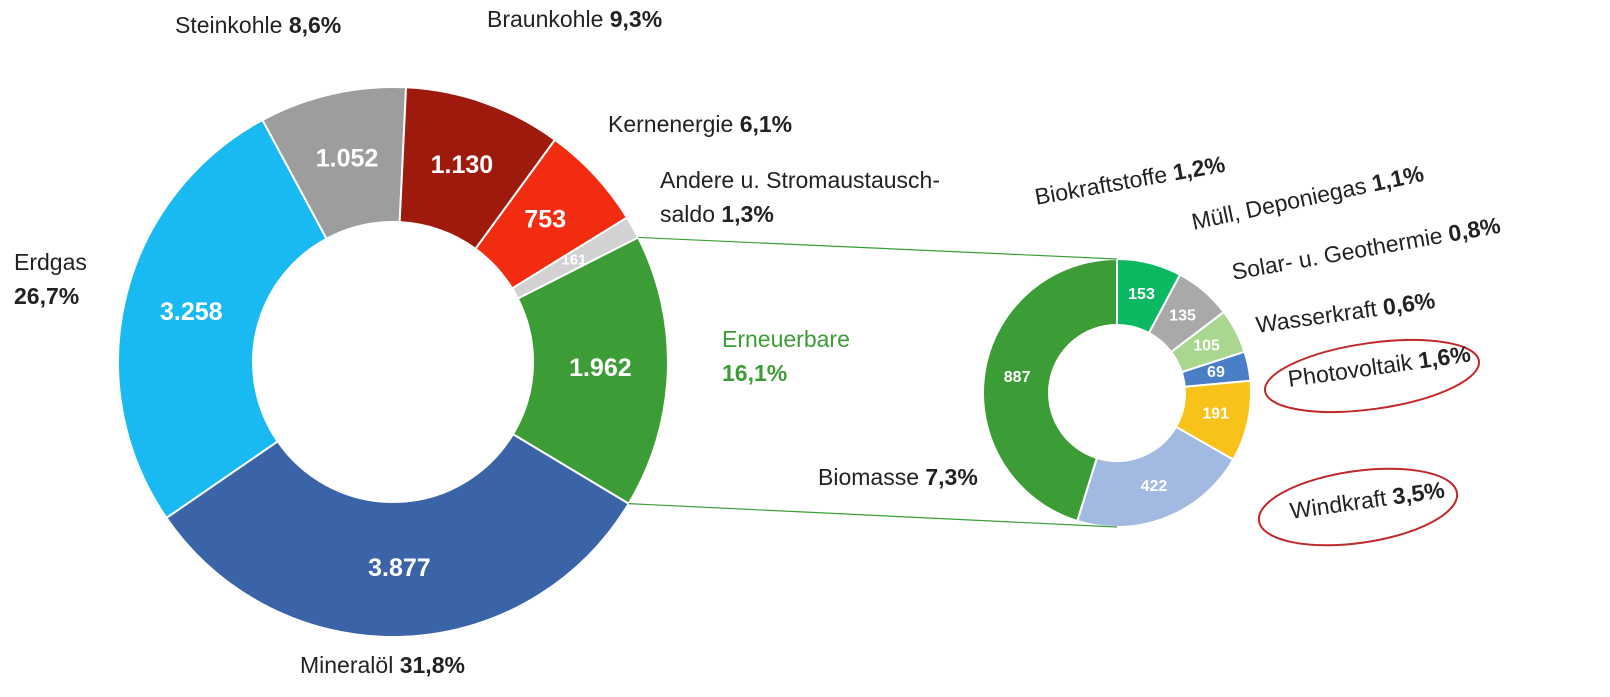 The image size is (1610, 697). Describe the element at coordinates (229, 25) in the screenshot. I see `category-name: Steinkohle` at that location.